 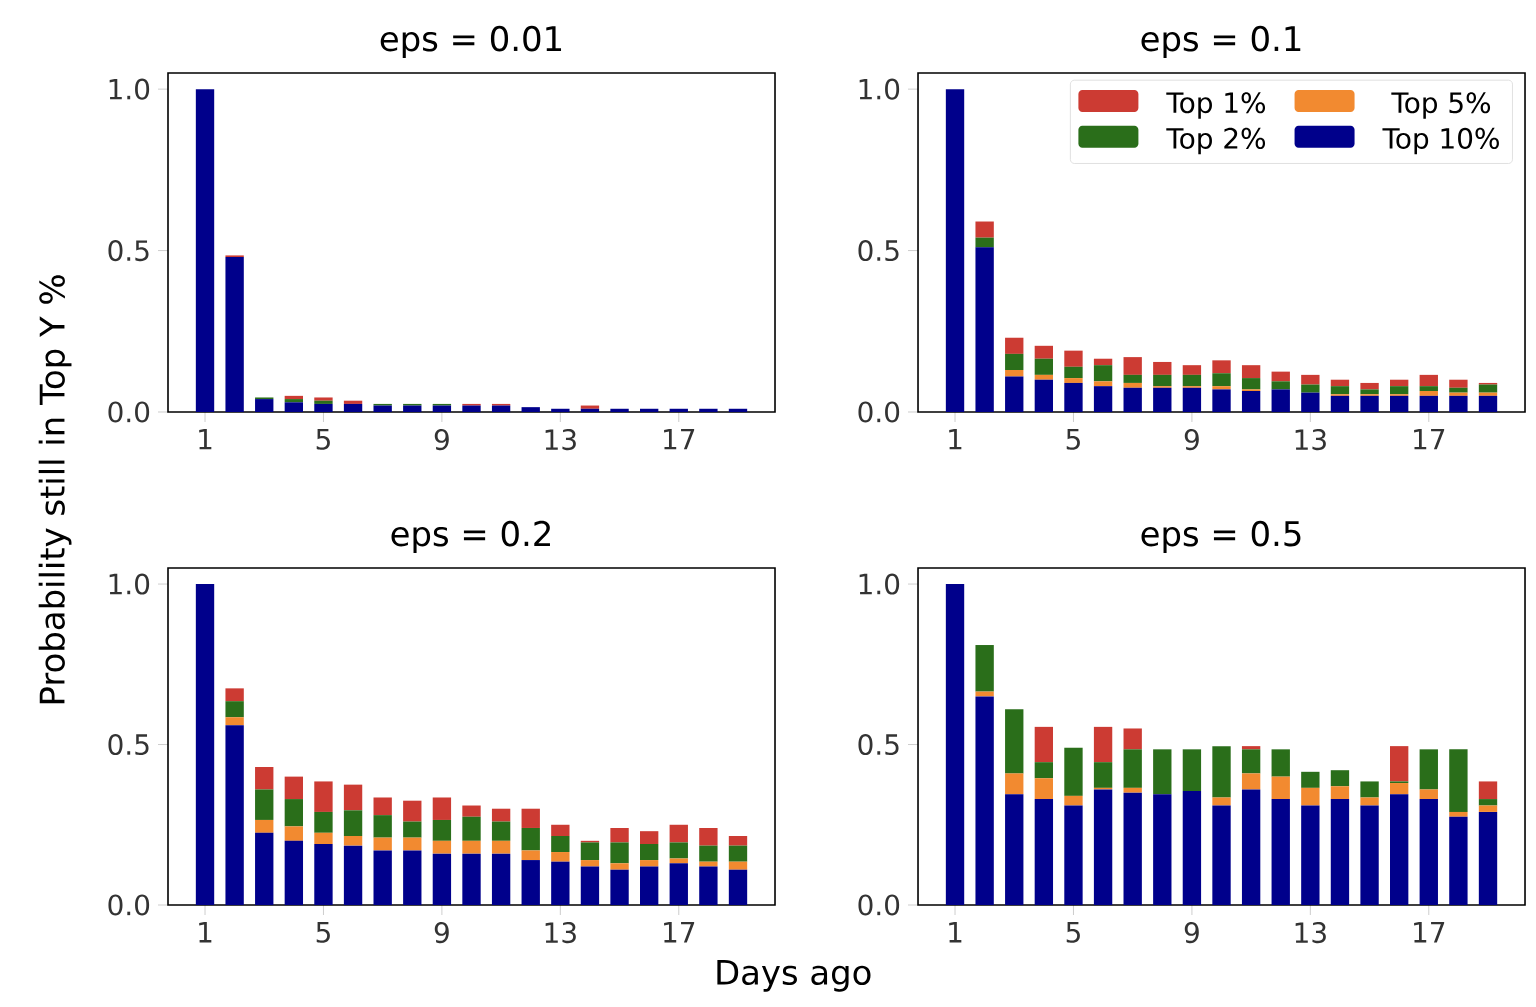 What do you see at coordinates (1221, 536) in the screenshot?
I see `chart-title: eps = 0.5` at bounding box center [1221, 536].